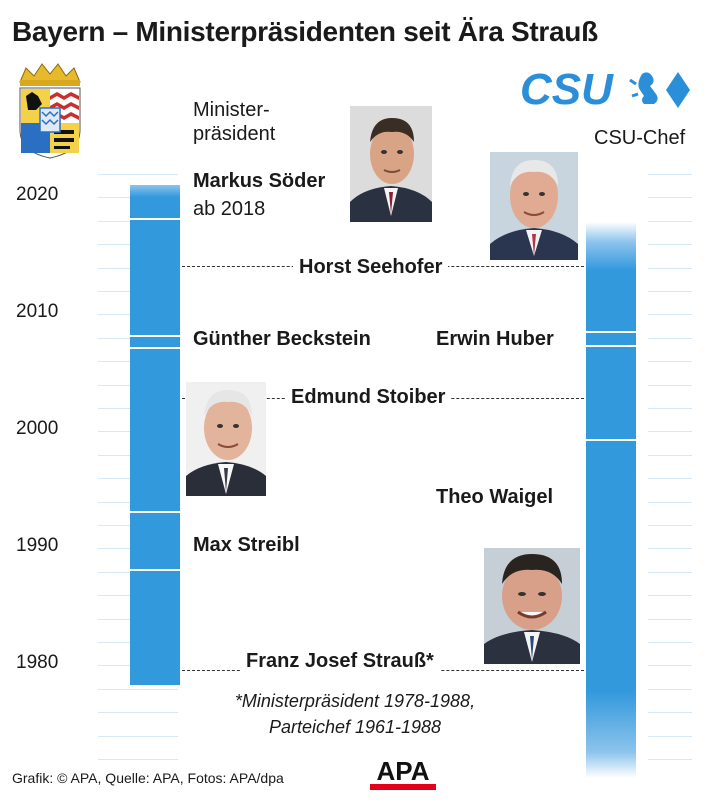 The width and height of the screenshot is (704, 800). Describe the element at coordinates (229, 209) in the screenshot. I see `label-soeder-note: ab 2018` at that location.